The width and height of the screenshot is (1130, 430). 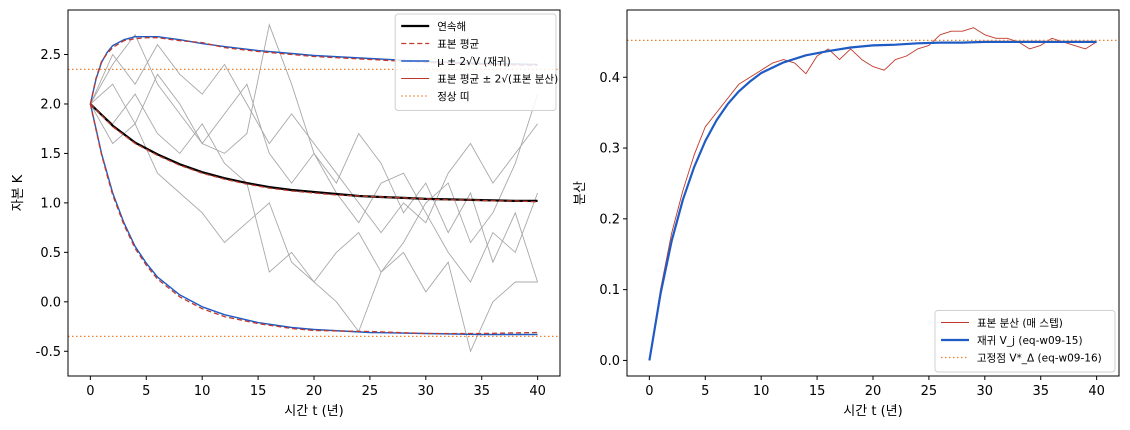 I want to click on legend-label-3: 고정점 V*_Δ (eq-w09-16), so click(x=1039, y=359).